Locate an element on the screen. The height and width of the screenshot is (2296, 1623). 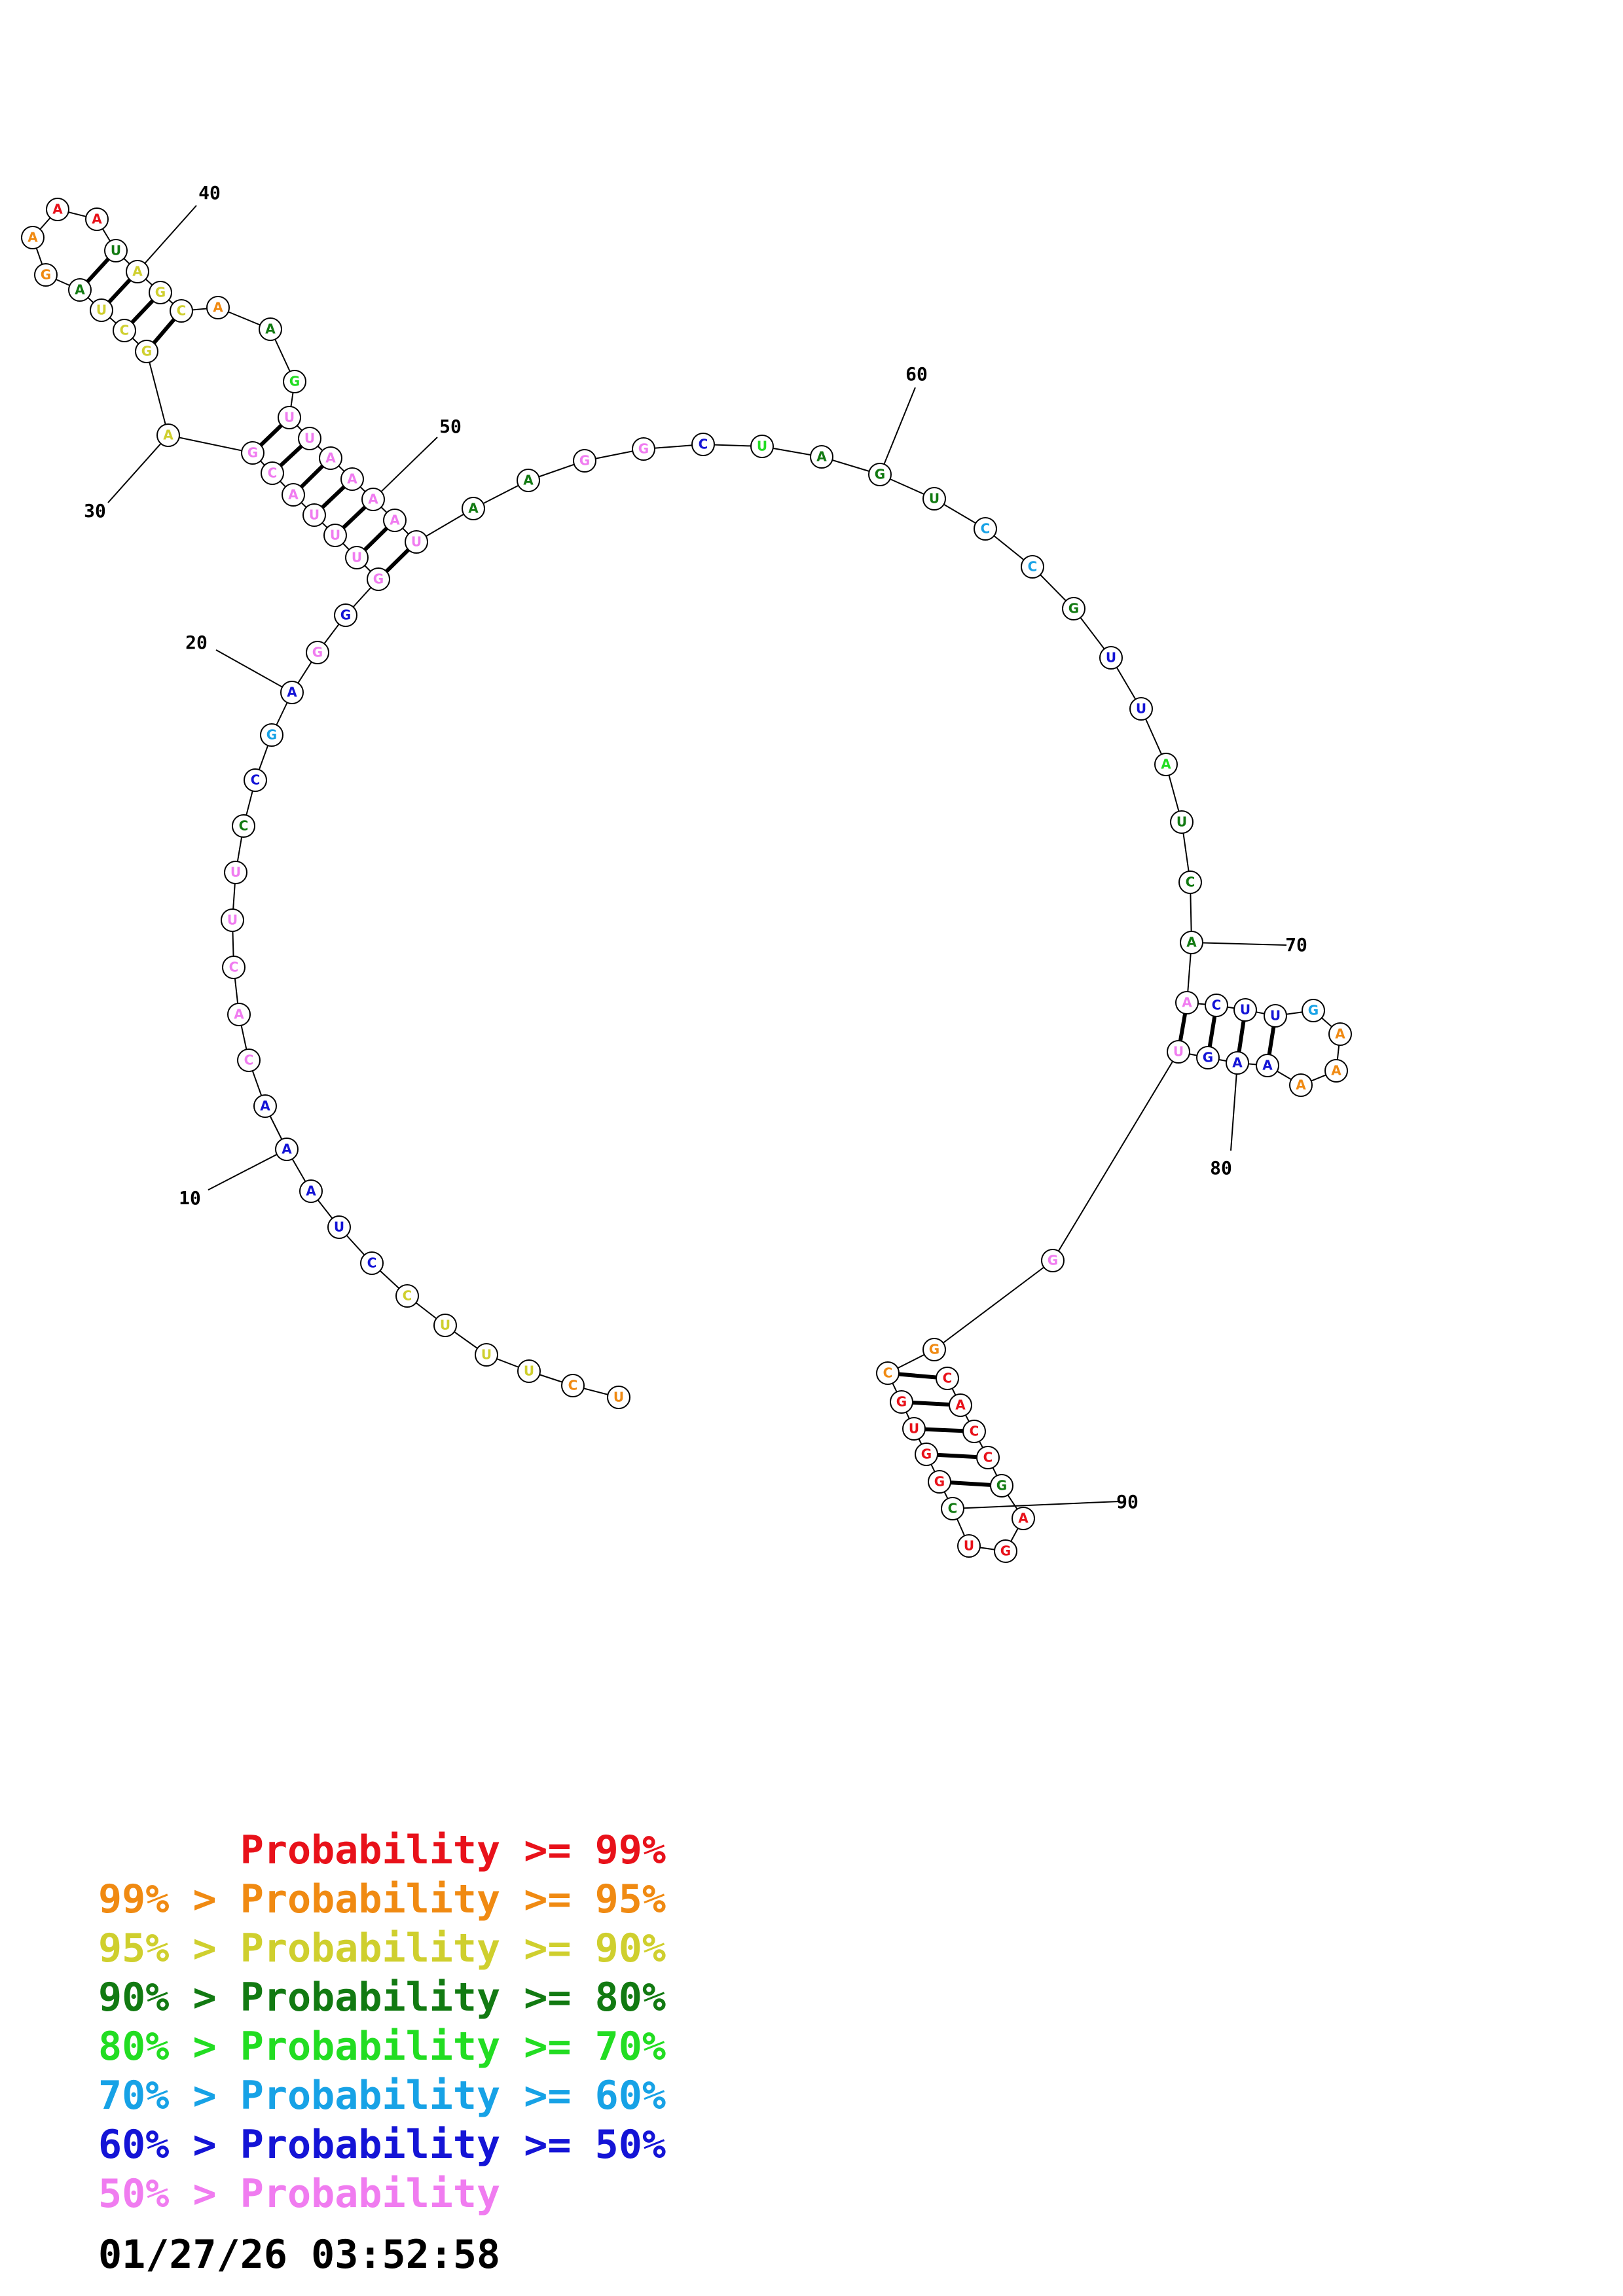
legend-text: Probability >= 70% is located at coordinates (453, 2047).